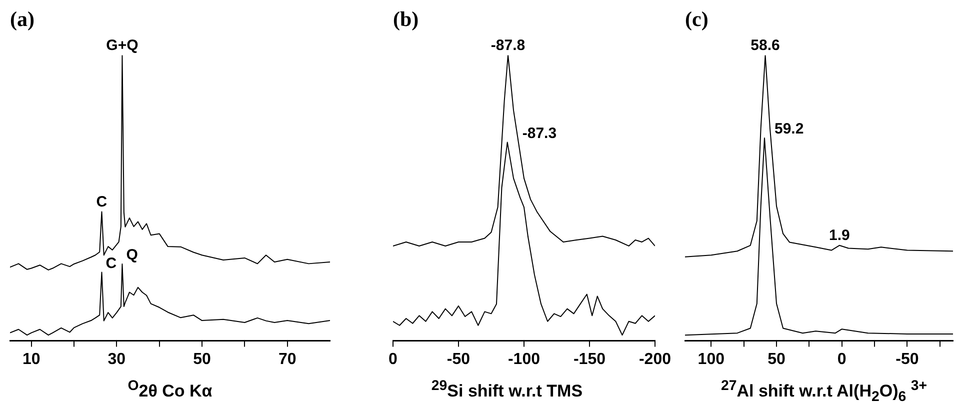 This screenshot has width=974, height=408. What do you see at coordinates (287, 359) in the screenshot?
I see `x-tick-label: 70` at bounding box center [287, 359].